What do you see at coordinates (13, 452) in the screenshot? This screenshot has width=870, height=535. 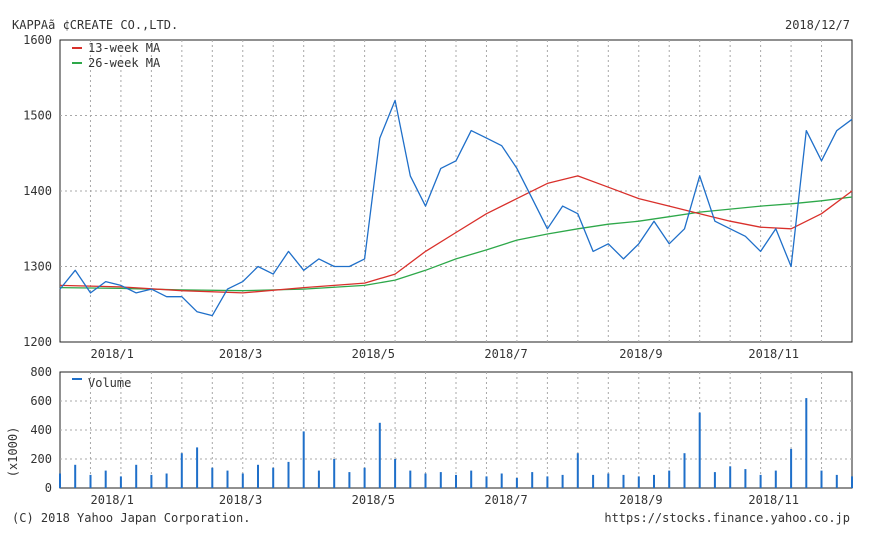 I see `volume-y-axis-label: (x1000)` at bounding box center [13, 452].